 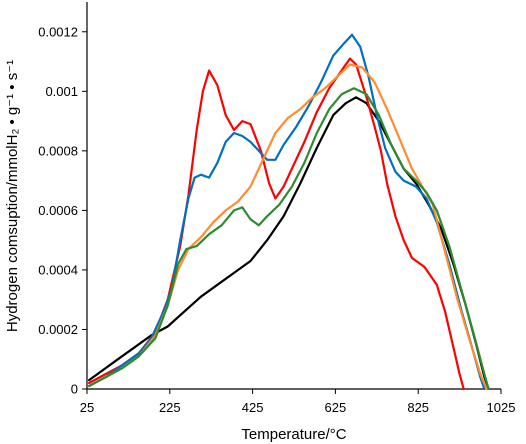 I want to click on x-tick-label: 625, so click(x=336, y=407).